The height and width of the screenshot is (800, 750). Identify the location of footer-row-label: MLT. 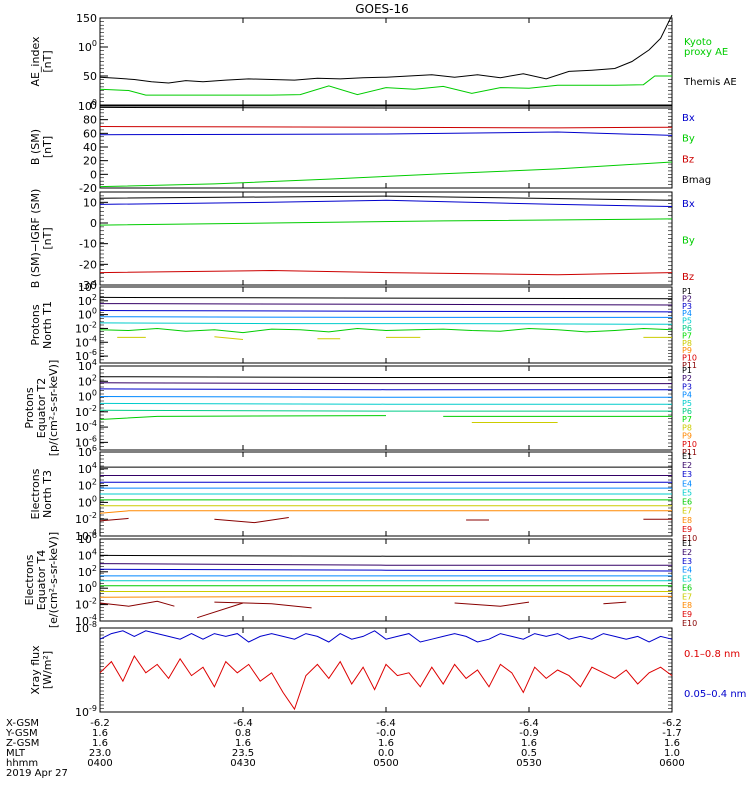
(16, 753).